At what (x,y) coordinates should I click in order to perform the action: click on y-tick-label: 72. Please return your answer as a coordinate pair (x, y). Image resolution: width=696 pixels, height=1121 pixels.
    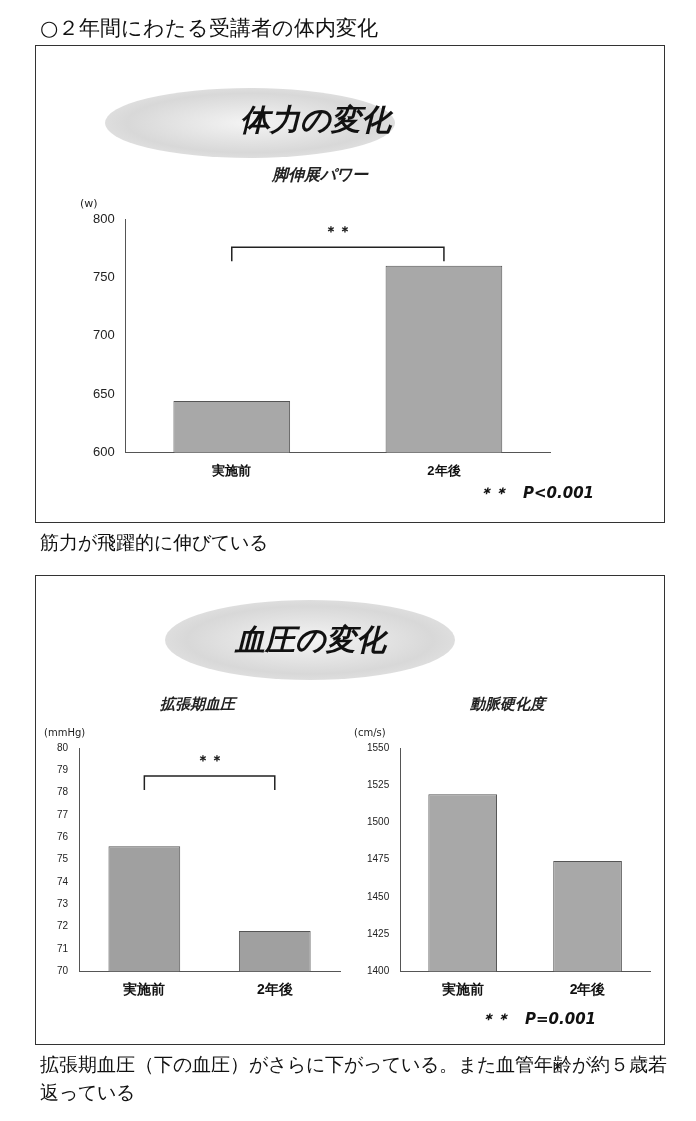
    Looking at the image, I should click on (63, 926).